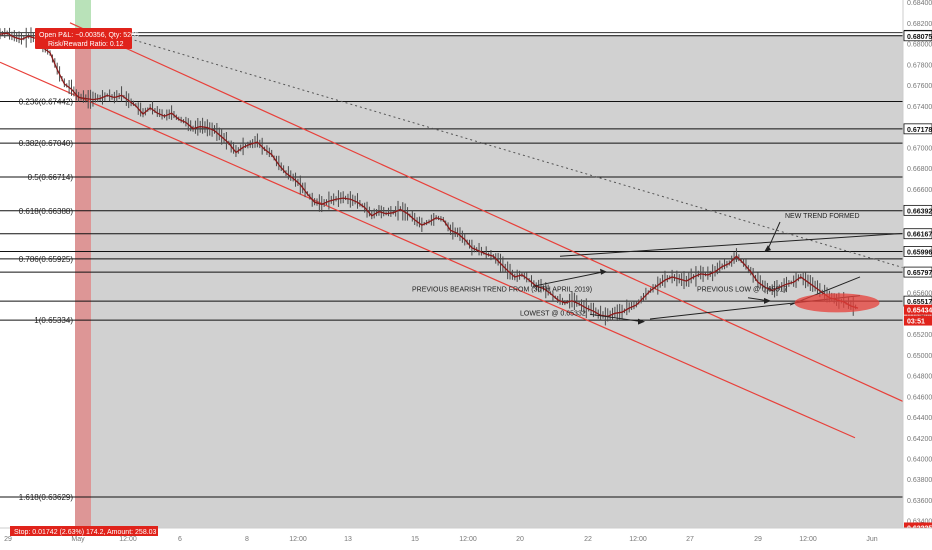  I want to click on price-badge-label: 0.65797, so click(919, 273).